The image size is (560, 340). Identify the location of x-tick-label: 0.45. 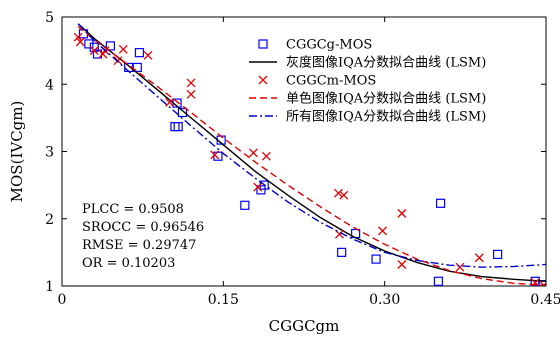
(545, 300).